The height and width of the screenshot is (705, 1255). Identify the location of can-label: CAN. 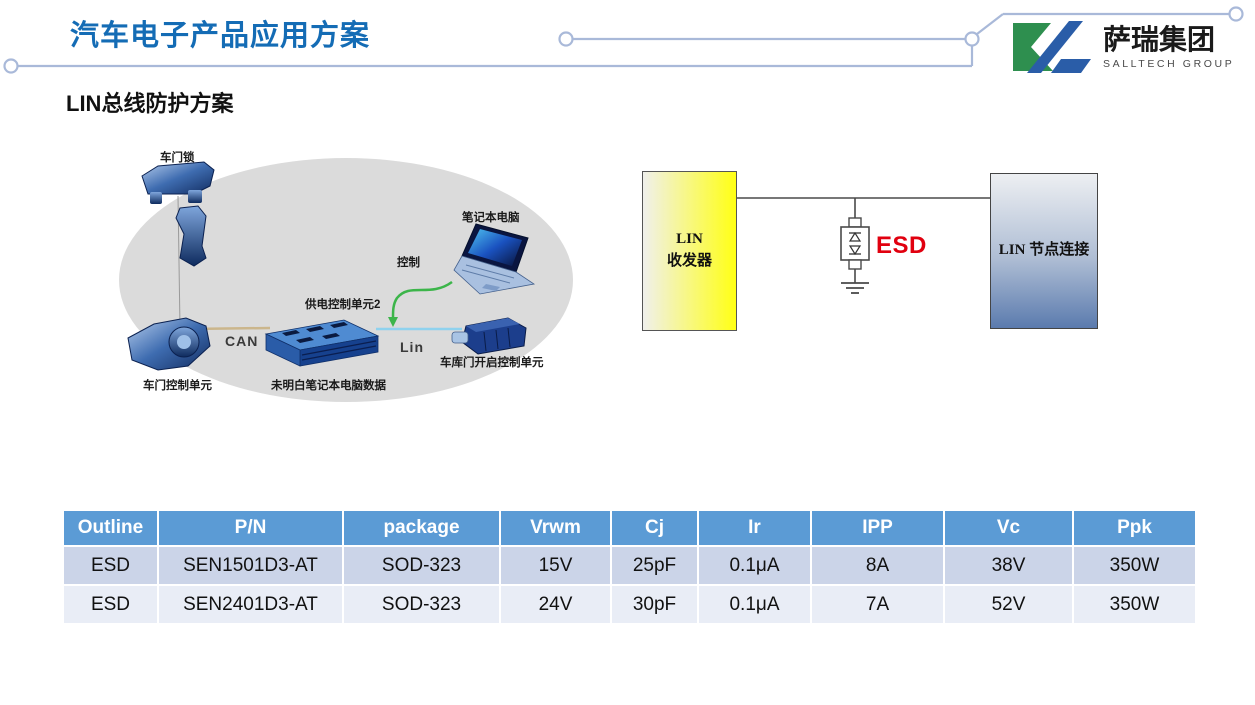
(242, 341).